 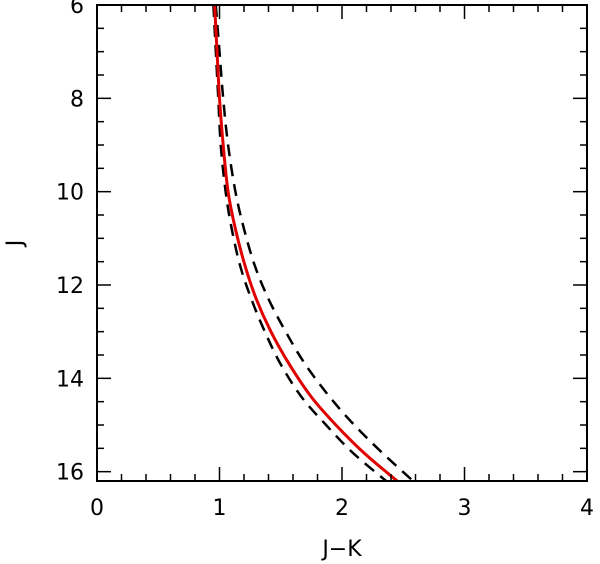 I want to click on y-tick-label: 16, so click(x=70, y=473).